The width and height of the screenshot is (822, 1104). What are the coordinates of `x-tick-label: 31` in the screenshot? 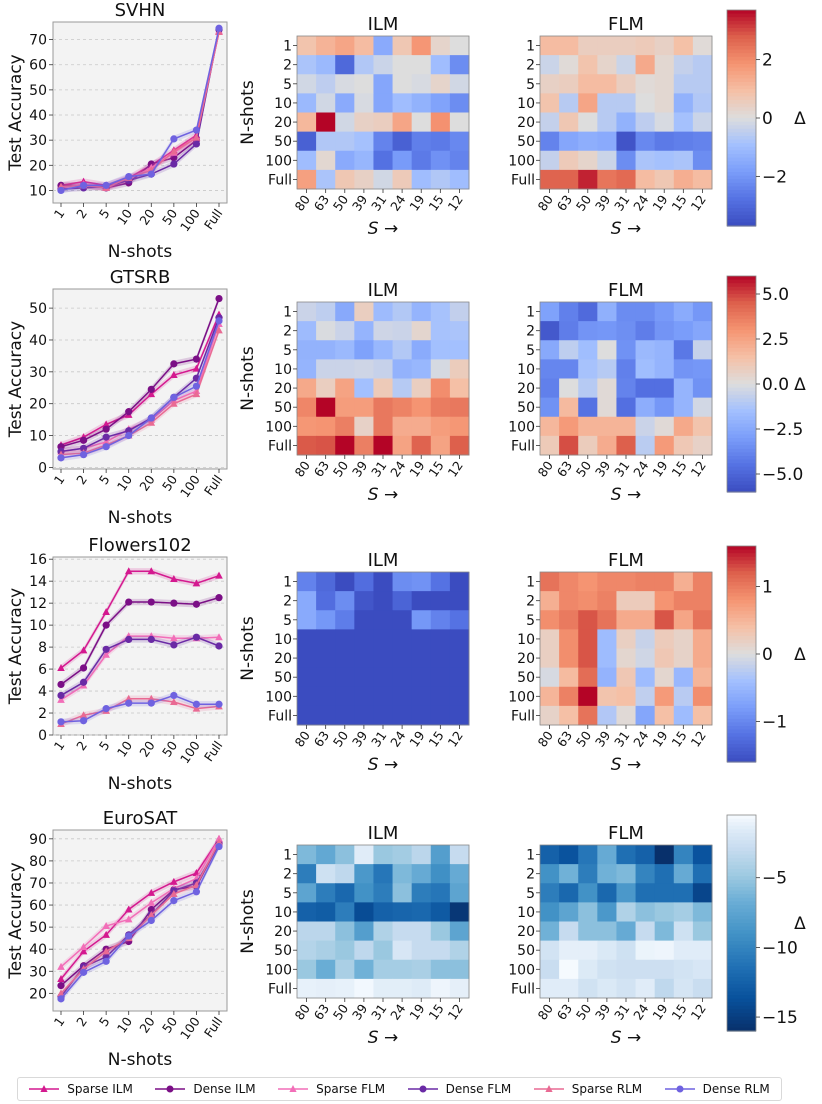 It's located at (378, 739).